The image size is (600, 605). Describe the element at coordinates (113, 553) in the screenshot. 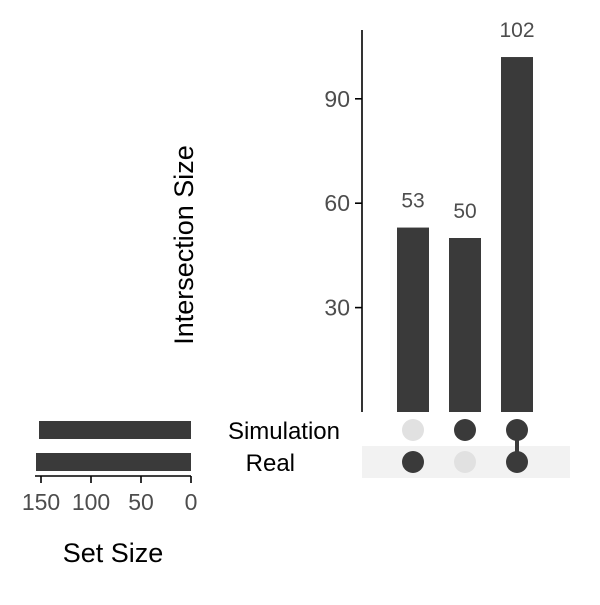

I see `set-size-axis-title: Set Size` at that location.